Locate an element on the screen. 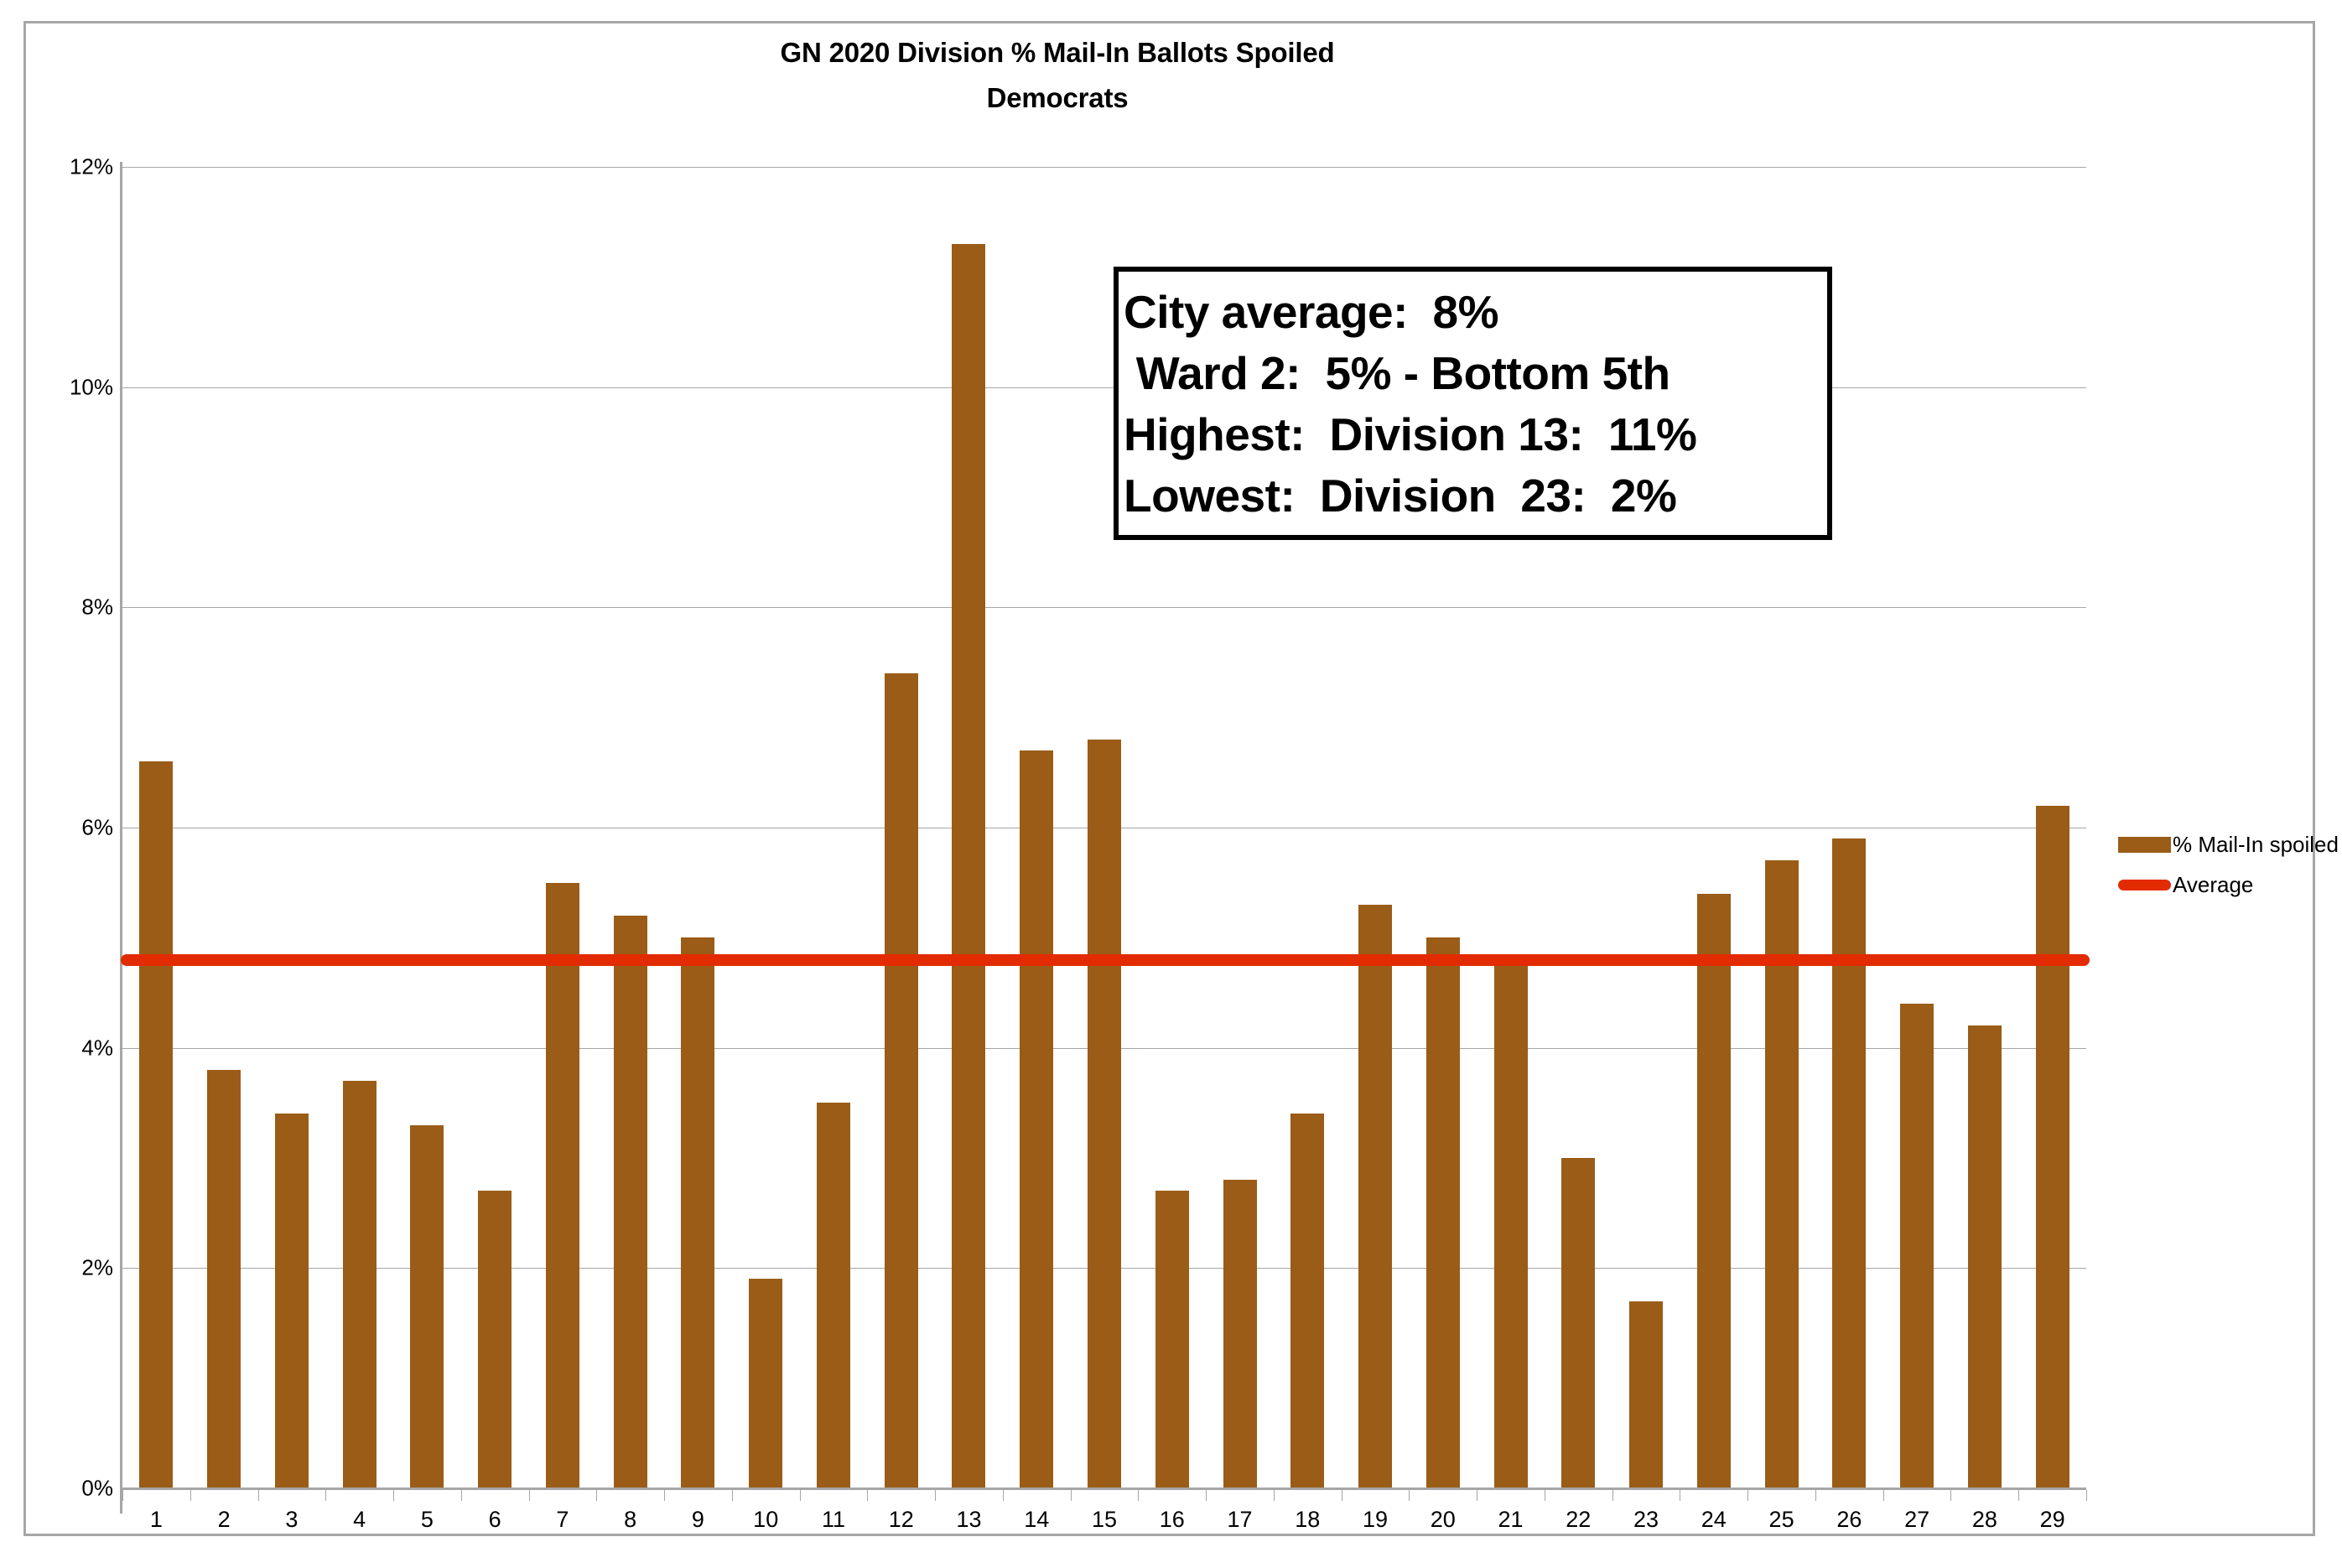 The image size is (2342, 1568). y-axis-tick-label: 6% is located at coordinates (97, 827).